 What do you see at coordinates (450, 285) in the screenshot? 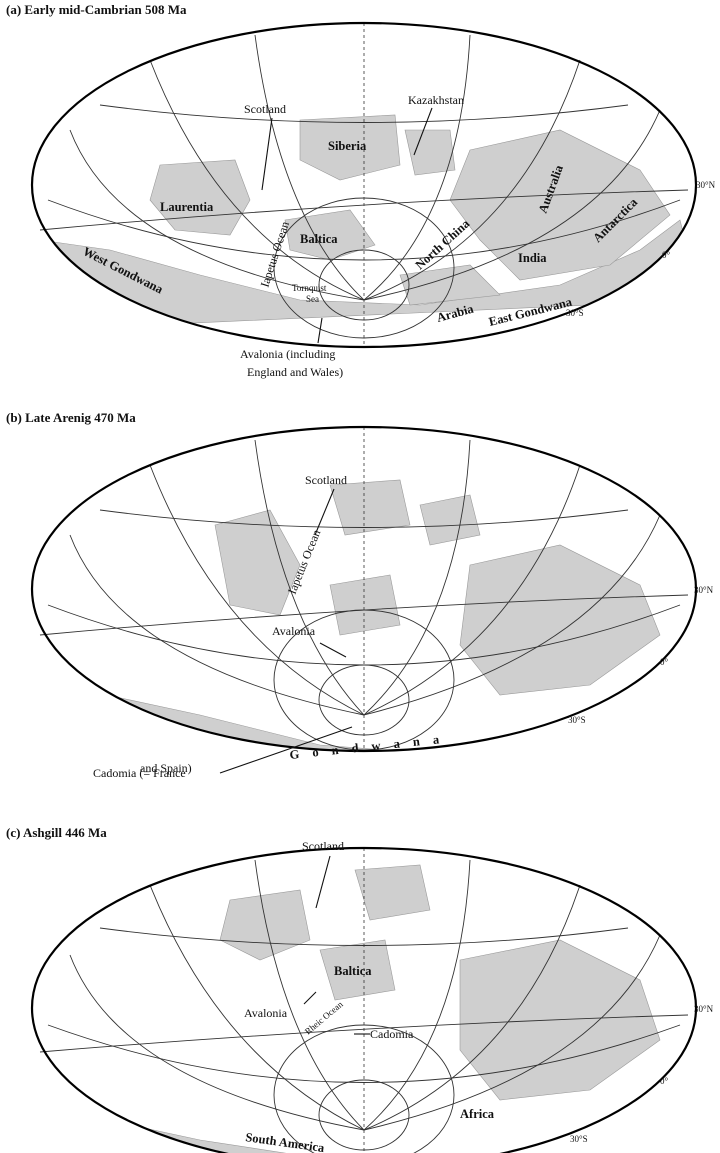
I see `landmass-arabia` at bounding box center [450, 285].